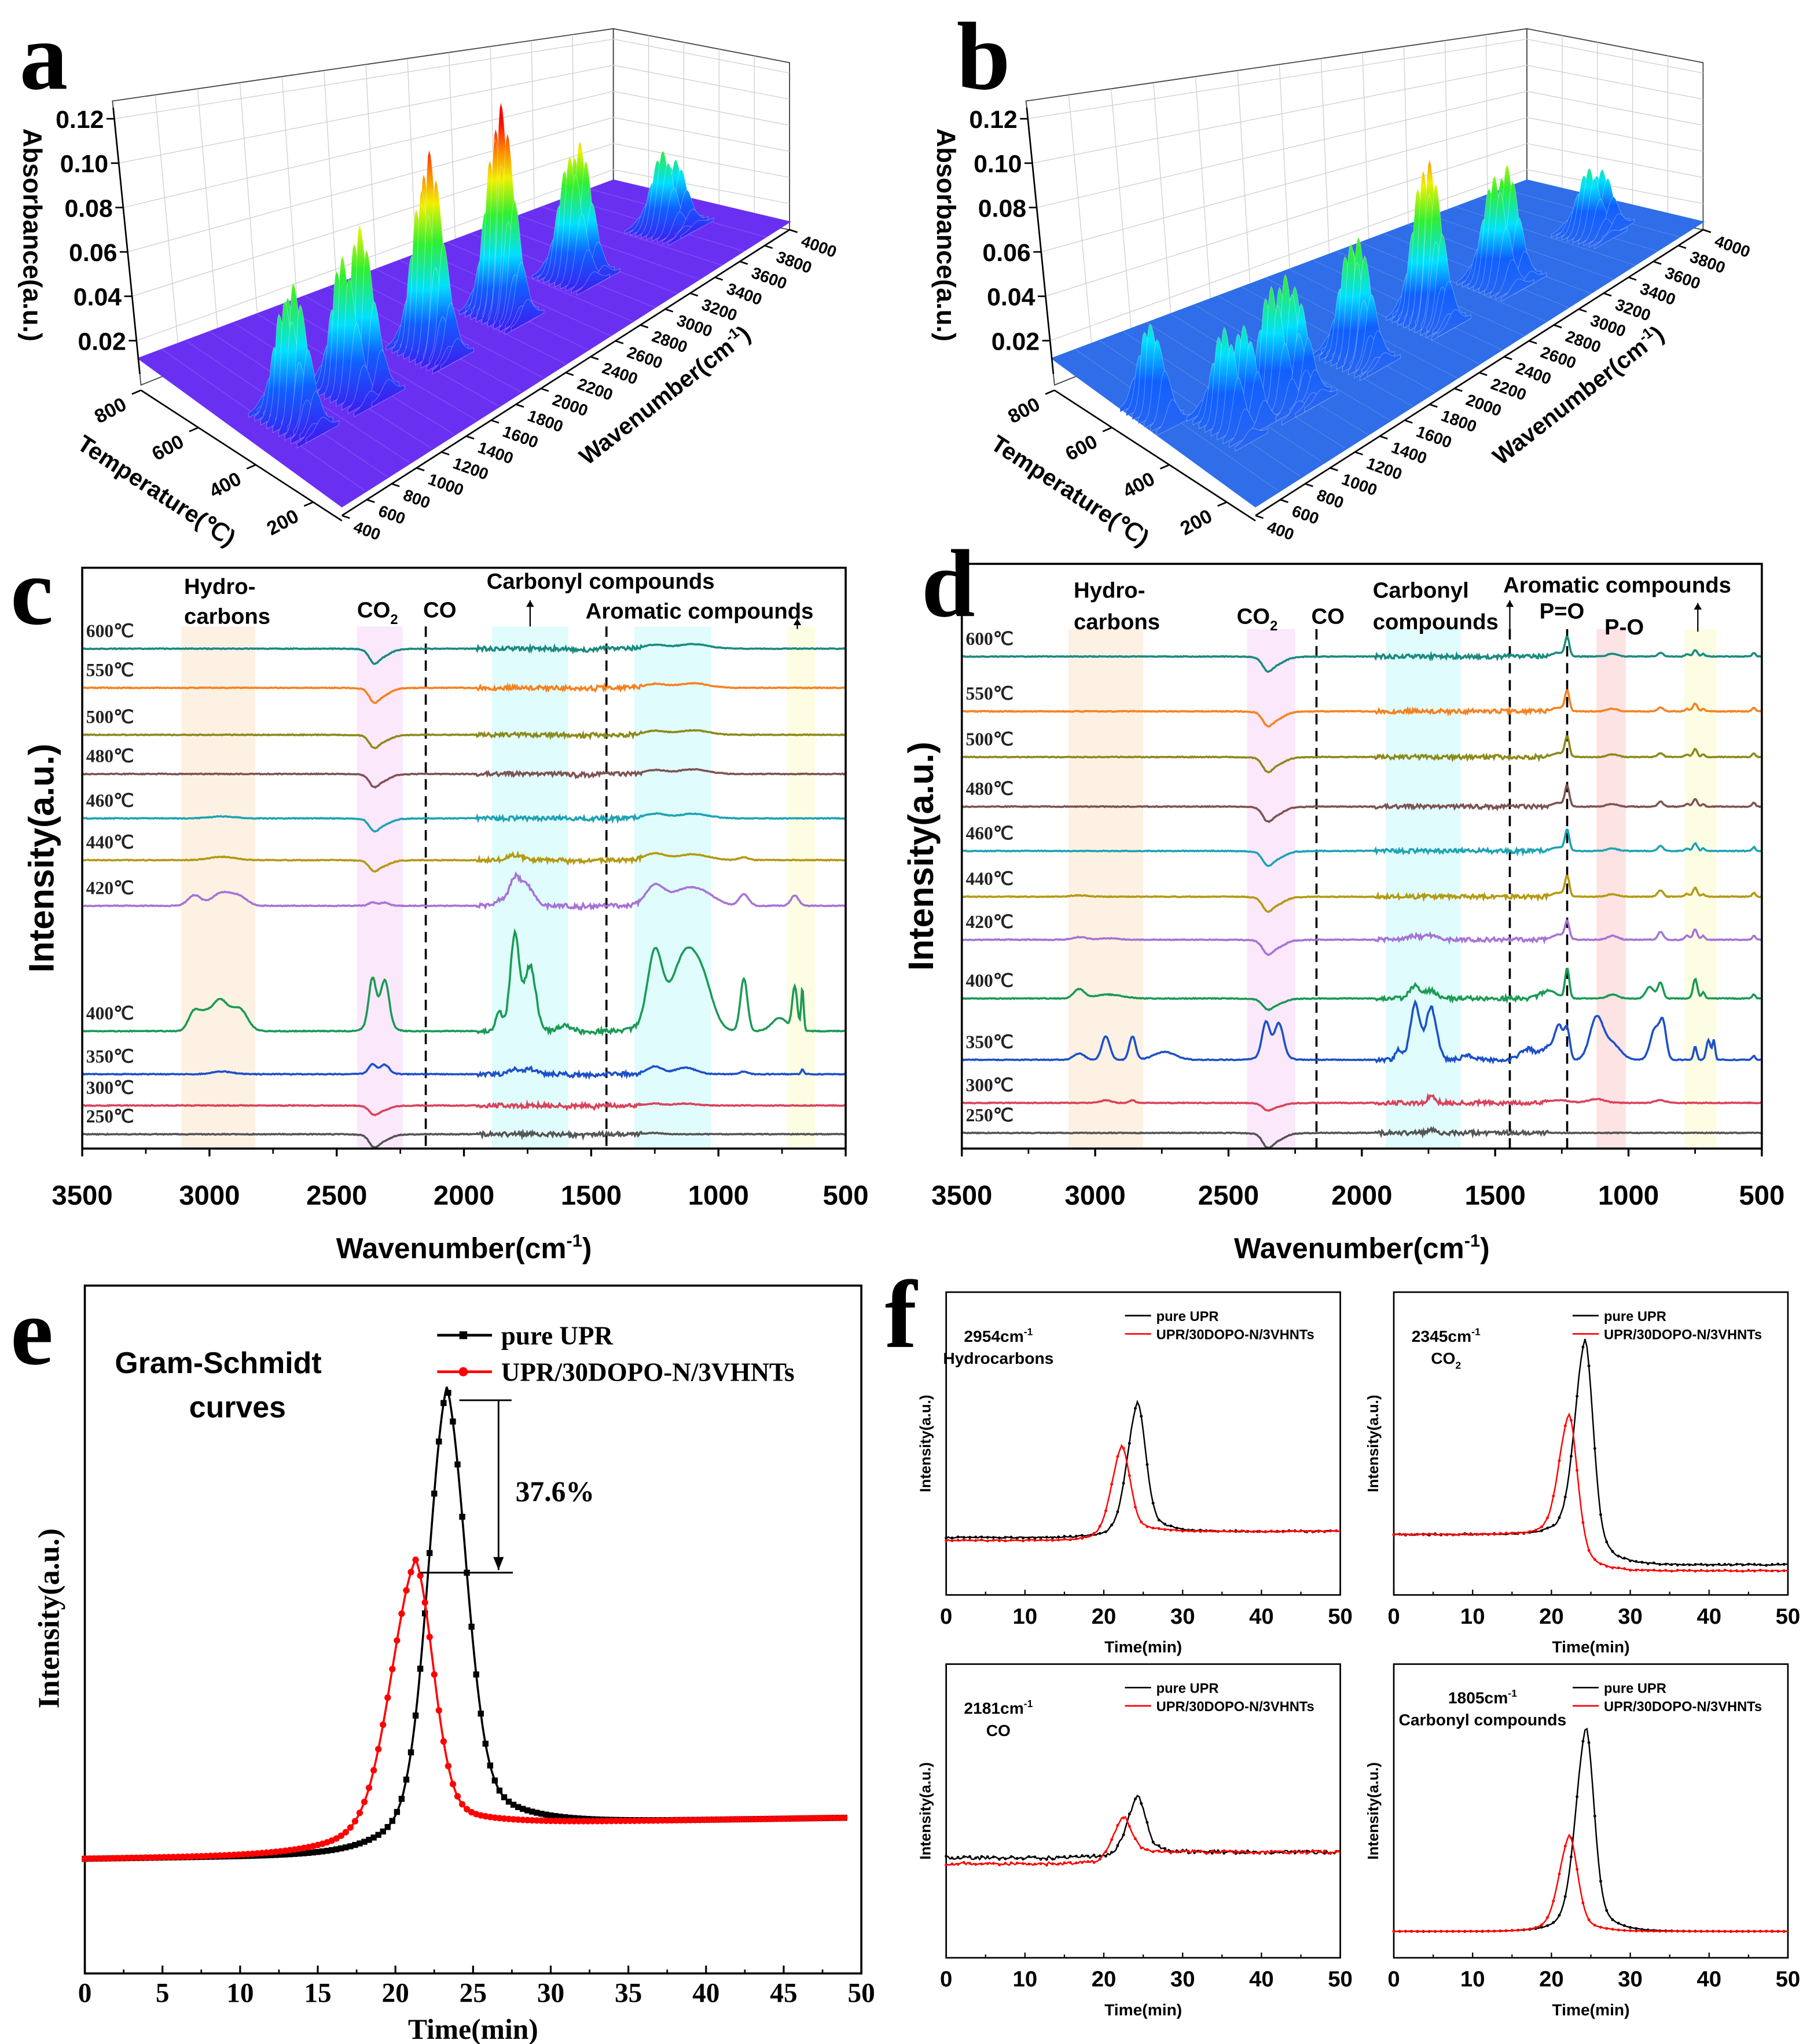  Describe the element at coordinates (1421, 590) in the screenshot. I see `band-label-carbonyl: Carbonyl` at that location.